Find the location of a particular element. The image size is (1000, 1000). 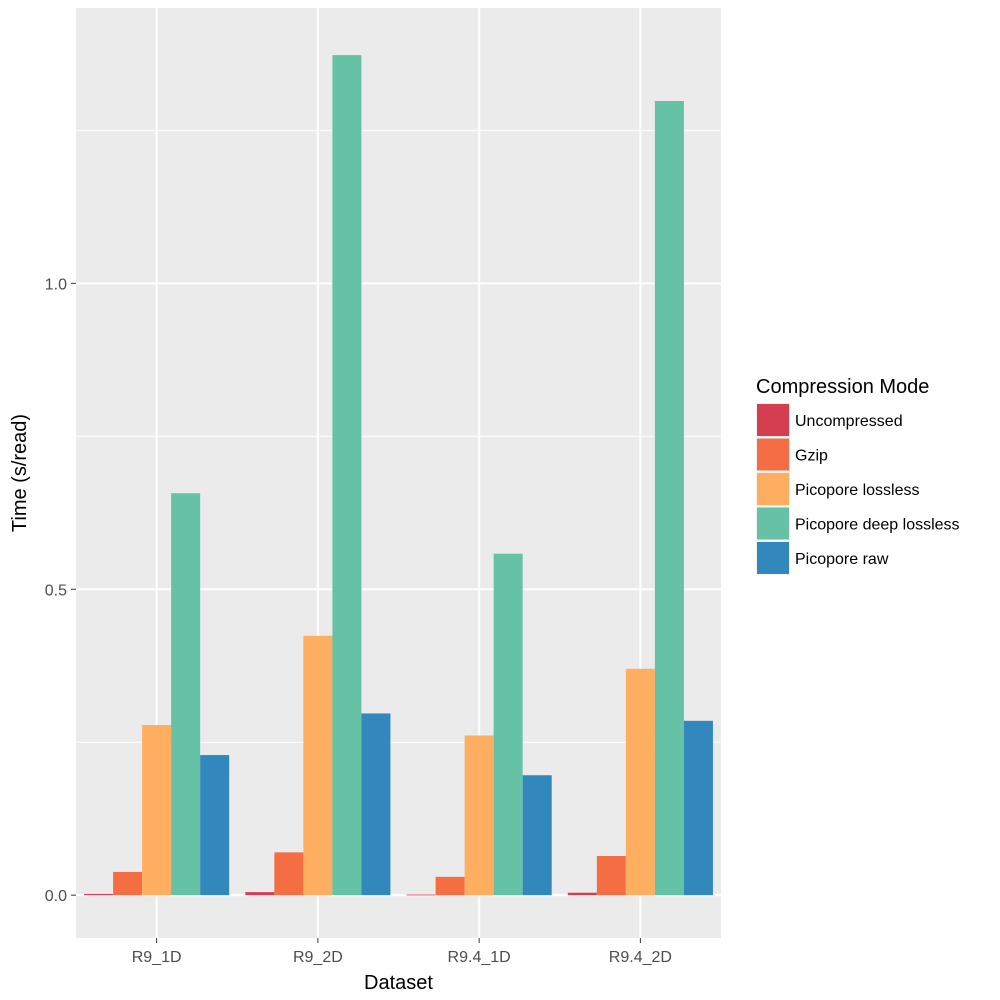

legend-label-picopore-lossless: Picopore lossless is located at coordinates (857, 490).